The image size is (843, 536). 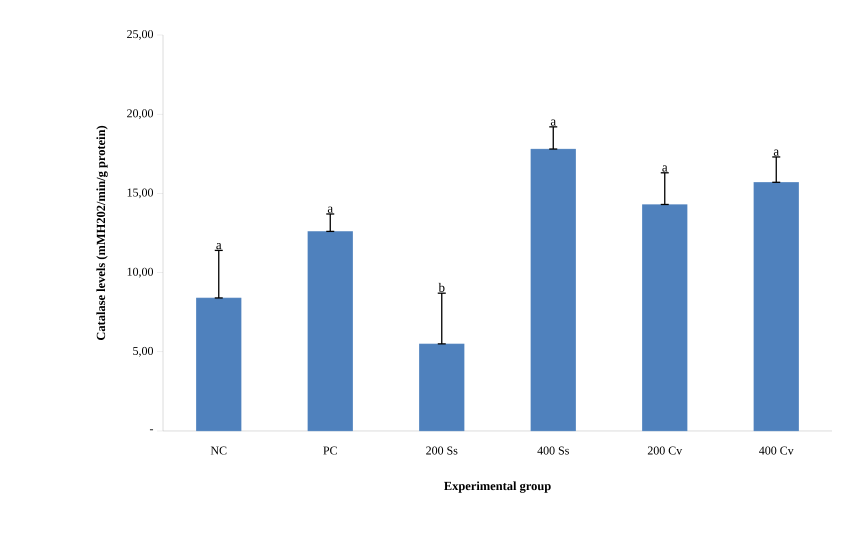 What do you see at coordinates (140, 114) in the screenshot?
I see `y-tick-label: 20,00` at bounding box center [140, 114].